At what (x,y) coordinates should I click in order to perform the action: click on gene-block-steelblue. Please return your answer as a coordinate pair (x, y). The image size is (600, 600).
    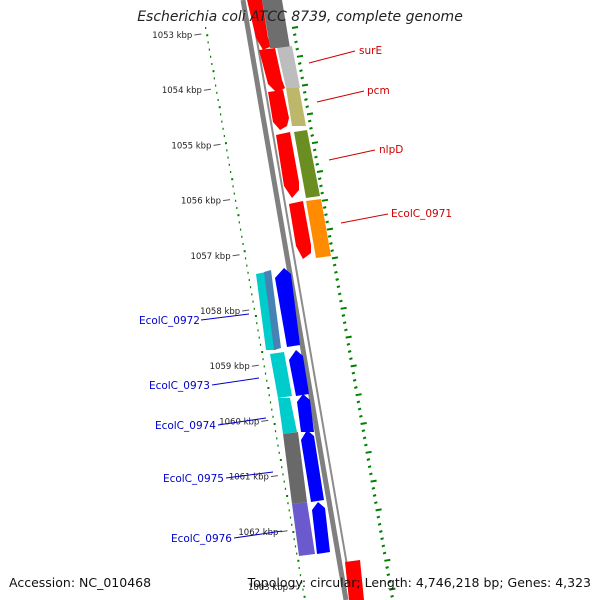
    Looking at the image, I should click on (272, 310).